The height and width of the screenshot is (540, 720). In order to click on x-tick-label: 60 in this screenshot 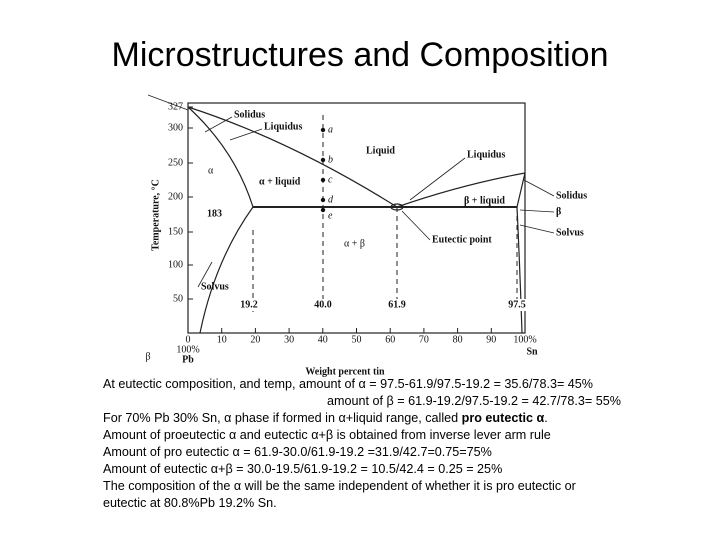, I will do `click(390, 339)`.